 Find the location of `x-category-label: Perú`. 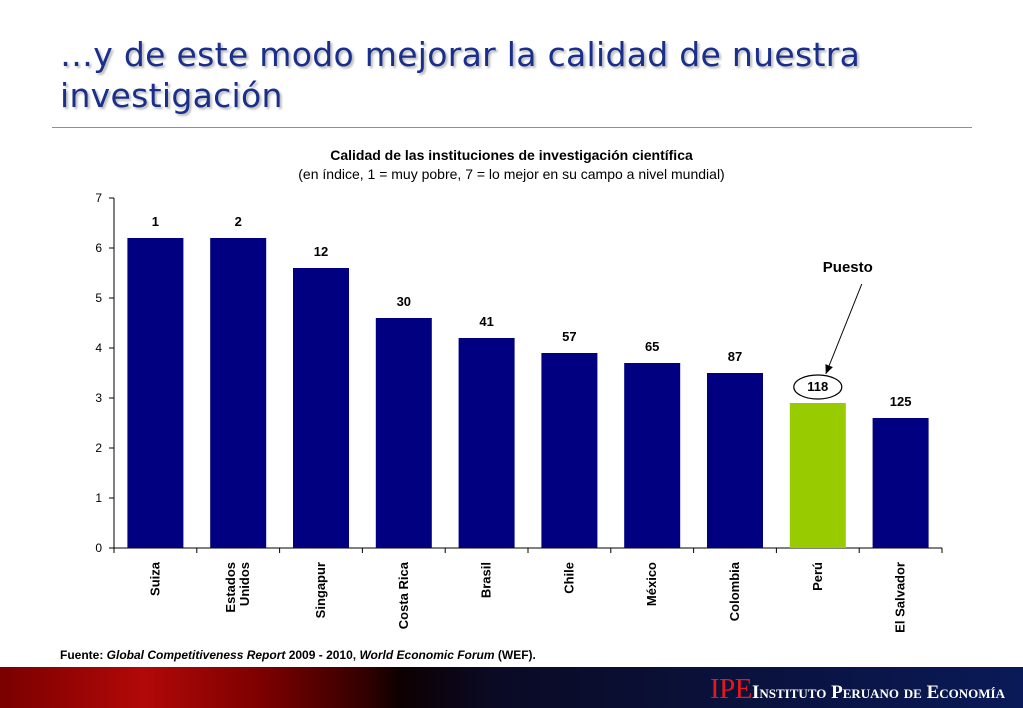

x-category-label: Perú is located at coordinates (817, 576).